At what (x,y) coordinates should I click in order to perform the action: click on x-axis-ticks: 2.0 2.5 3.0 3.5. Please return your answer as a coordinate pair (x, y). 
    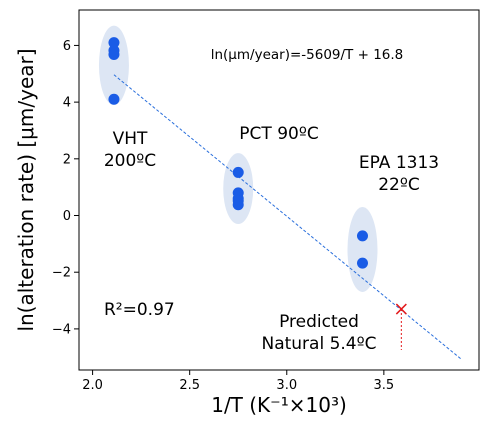
    Looking at the image, I should click on (238, 381).